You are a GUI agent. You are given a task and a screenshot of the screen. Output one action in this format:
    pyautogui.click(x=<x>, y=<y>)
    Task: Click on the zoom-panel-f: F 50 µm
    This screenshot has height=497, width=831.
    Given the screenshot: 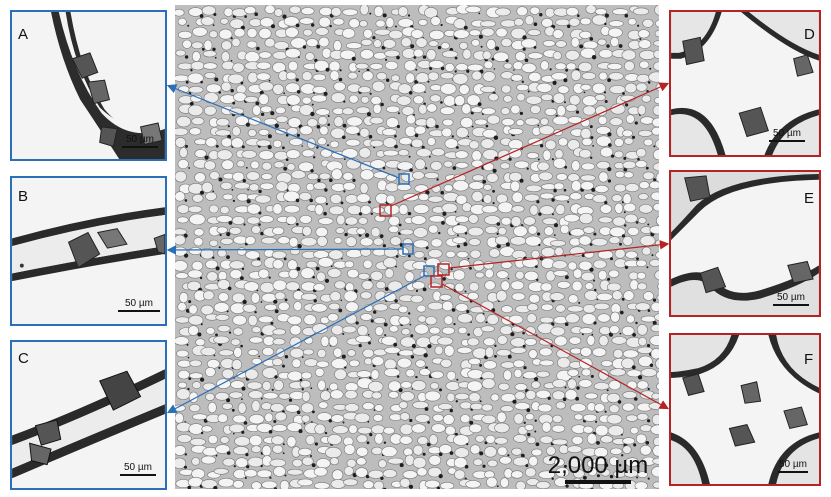 What is the action you would take?
    pyautogui.click(x=745, y=409)
    